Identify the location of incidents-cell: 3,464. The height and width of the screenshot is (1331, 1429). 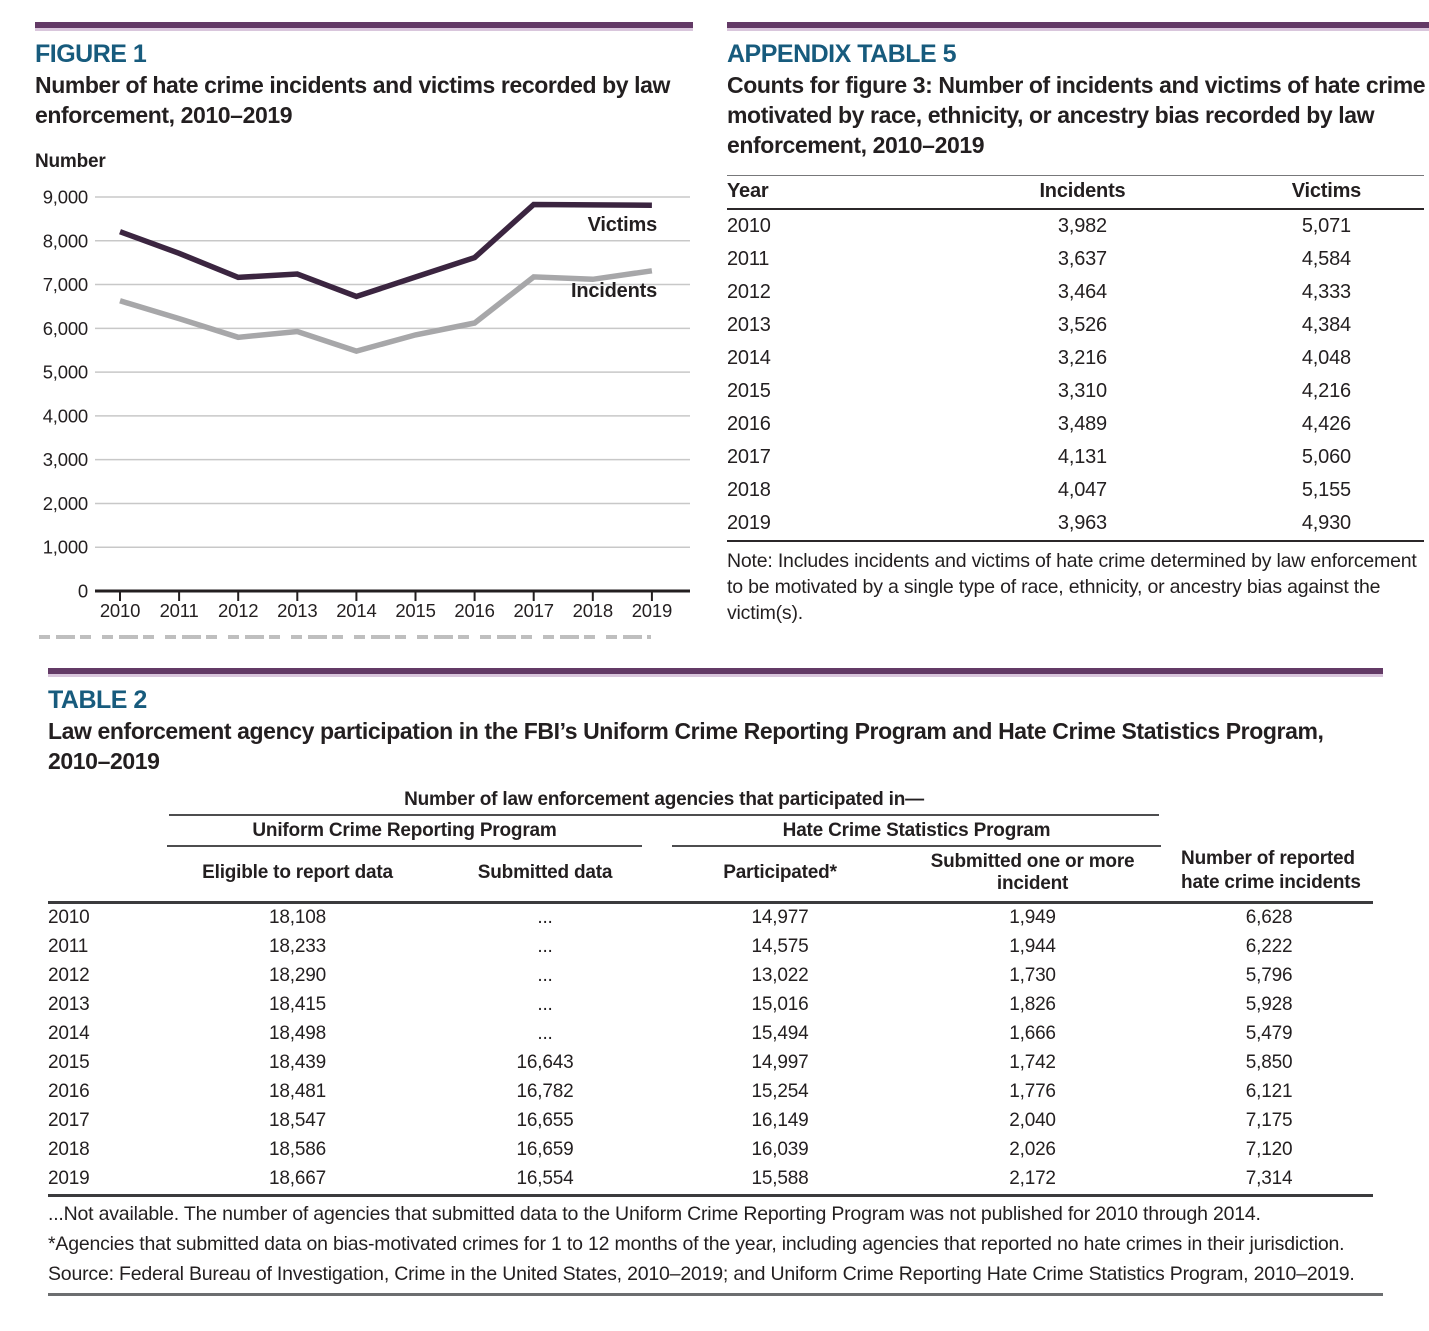
(1082, 291).